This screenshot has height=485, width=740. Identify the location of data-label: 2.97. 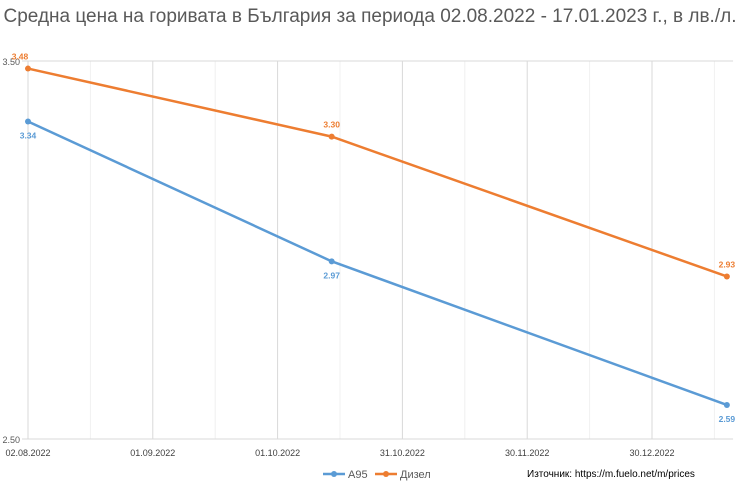
(331, 275).